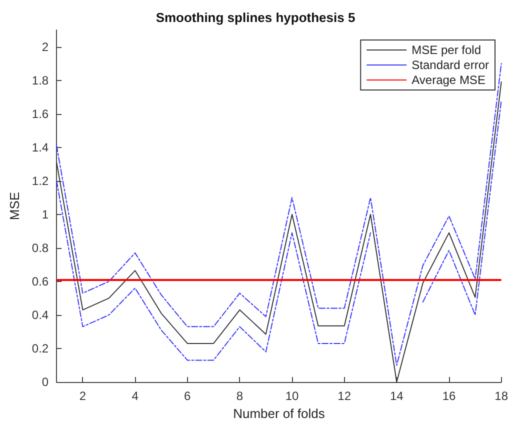 Image resolution: width=511 pixels, height=425 pixels. What do you see at coordinates (292, 396) in the screenshot?
I see `x-tick-label: 10` at bounding box center [292, 396].